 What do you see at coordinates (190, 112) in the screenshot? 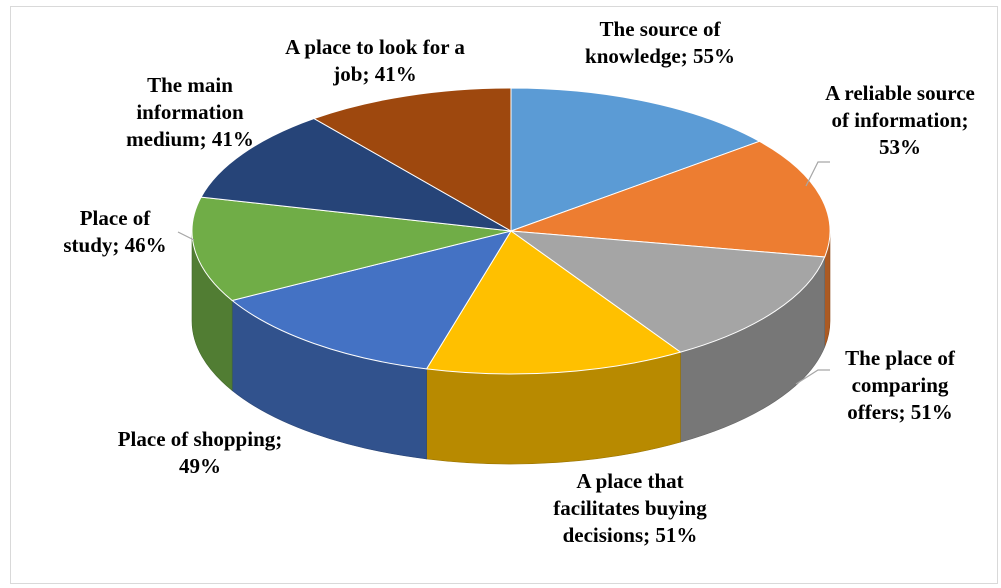
I see `data-label: The main information medium; 41%` at bounding box center [190, 112].